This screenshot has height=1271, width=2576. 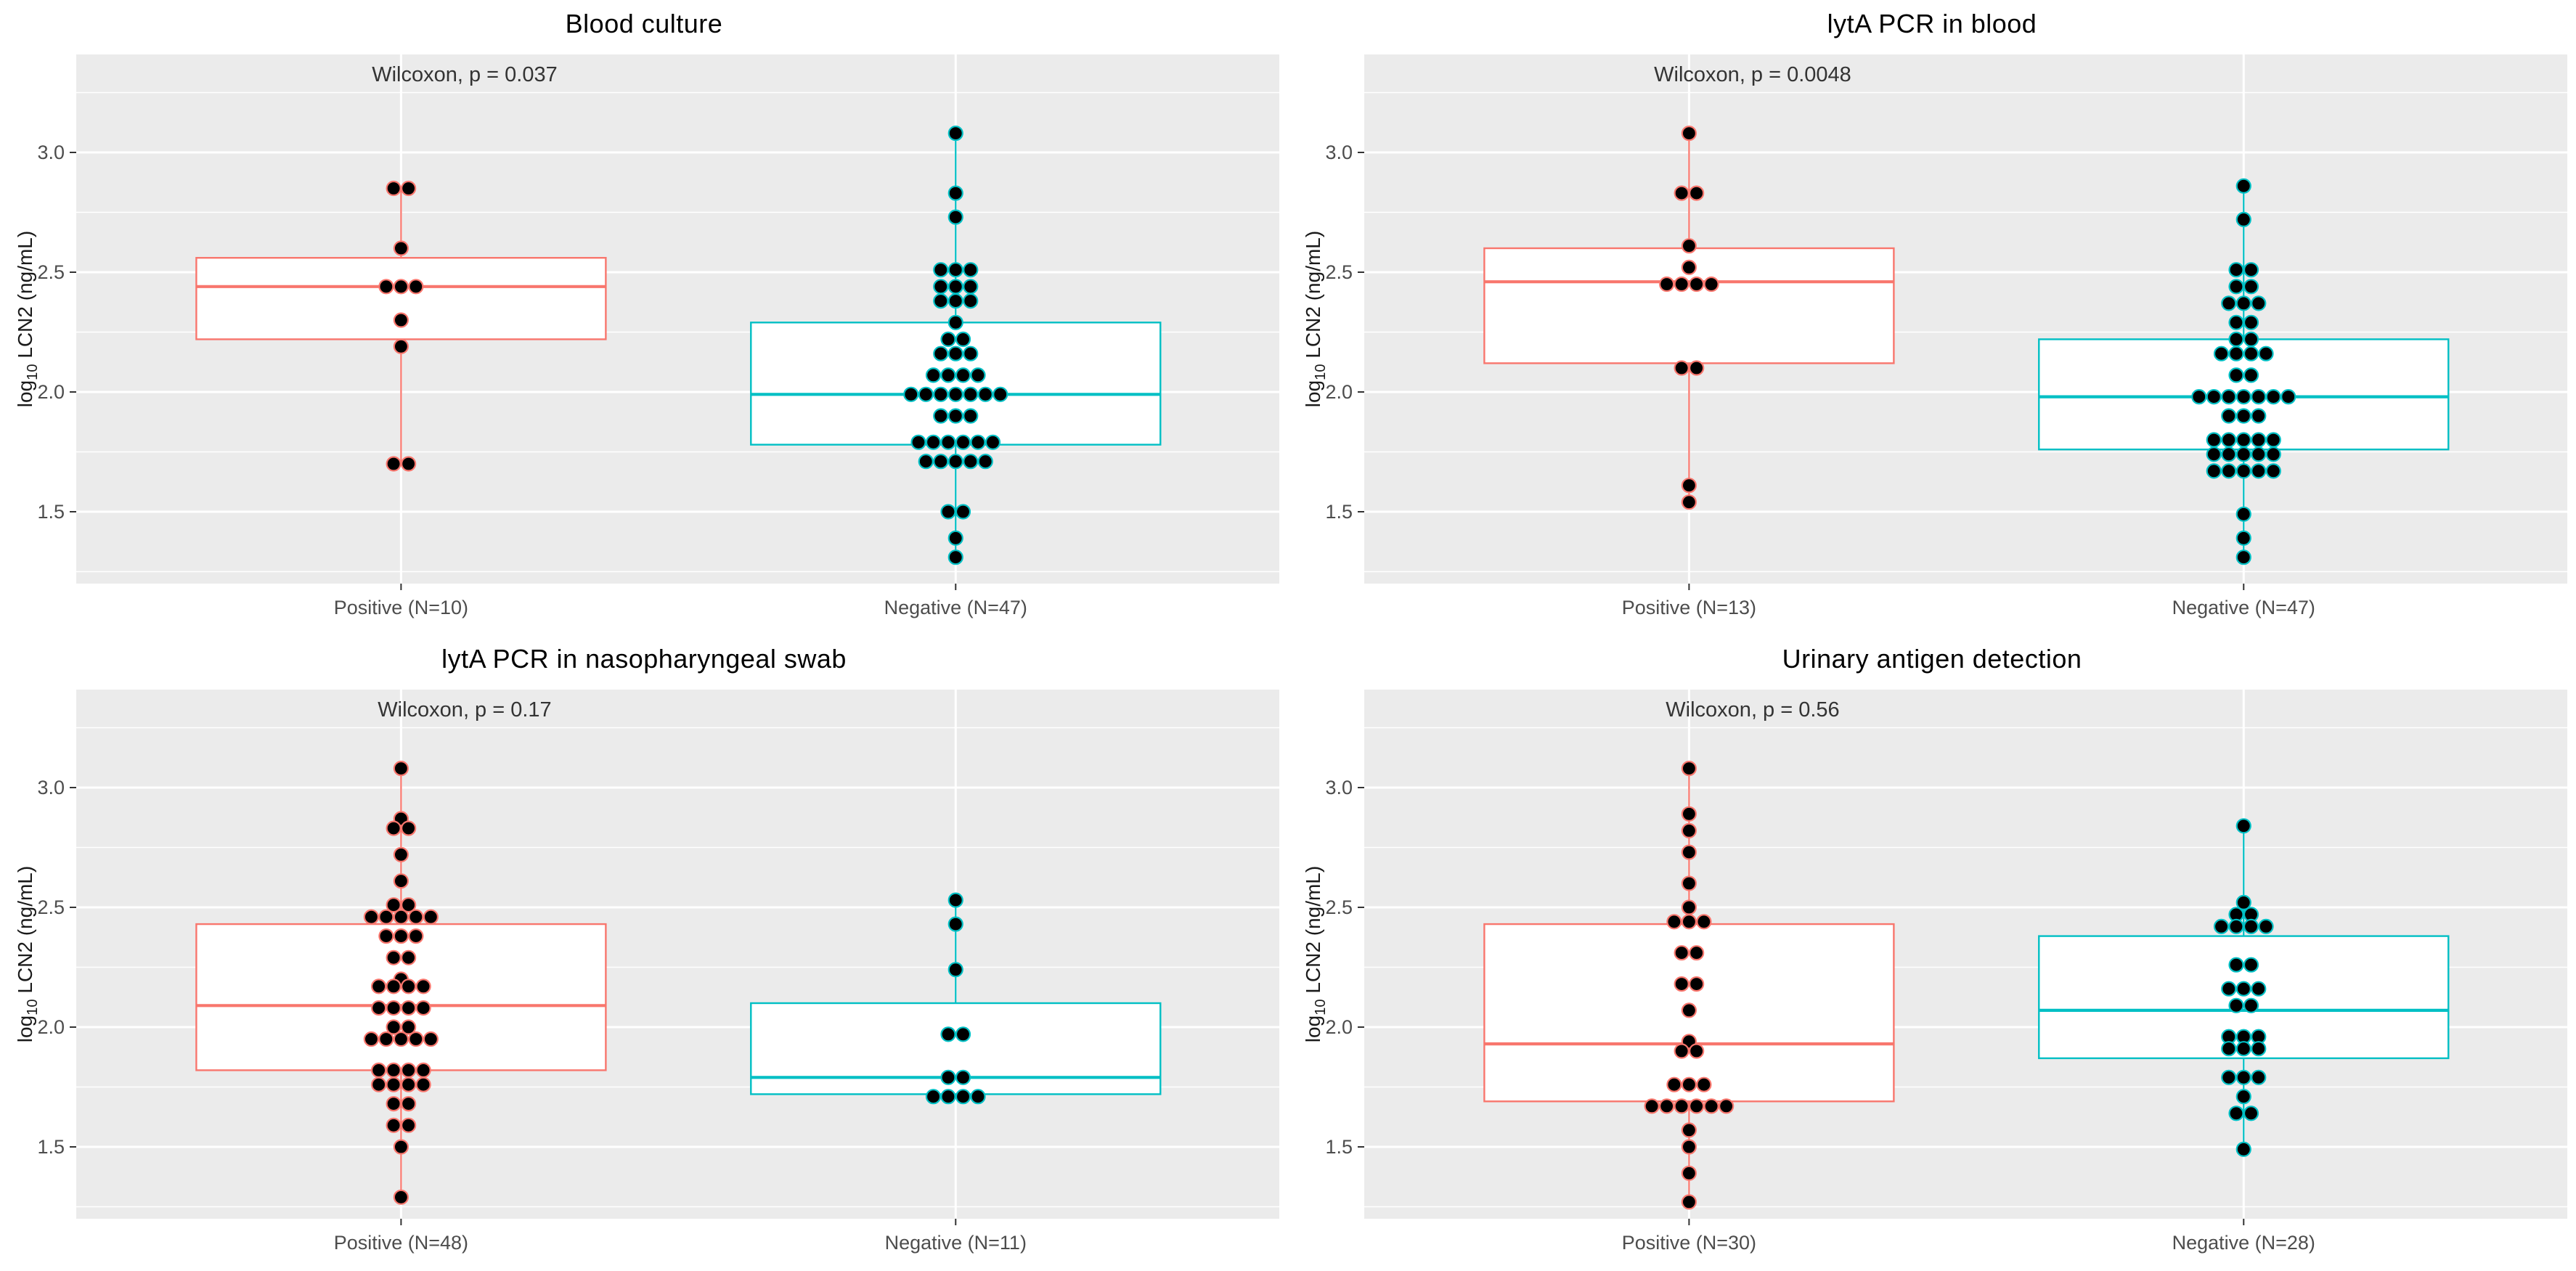 What do you see at coordinates (956, 1243) in the screenshot?
I see `x-tick-label-negative: Negative (N=11)` at bounding box center [956, 1243].